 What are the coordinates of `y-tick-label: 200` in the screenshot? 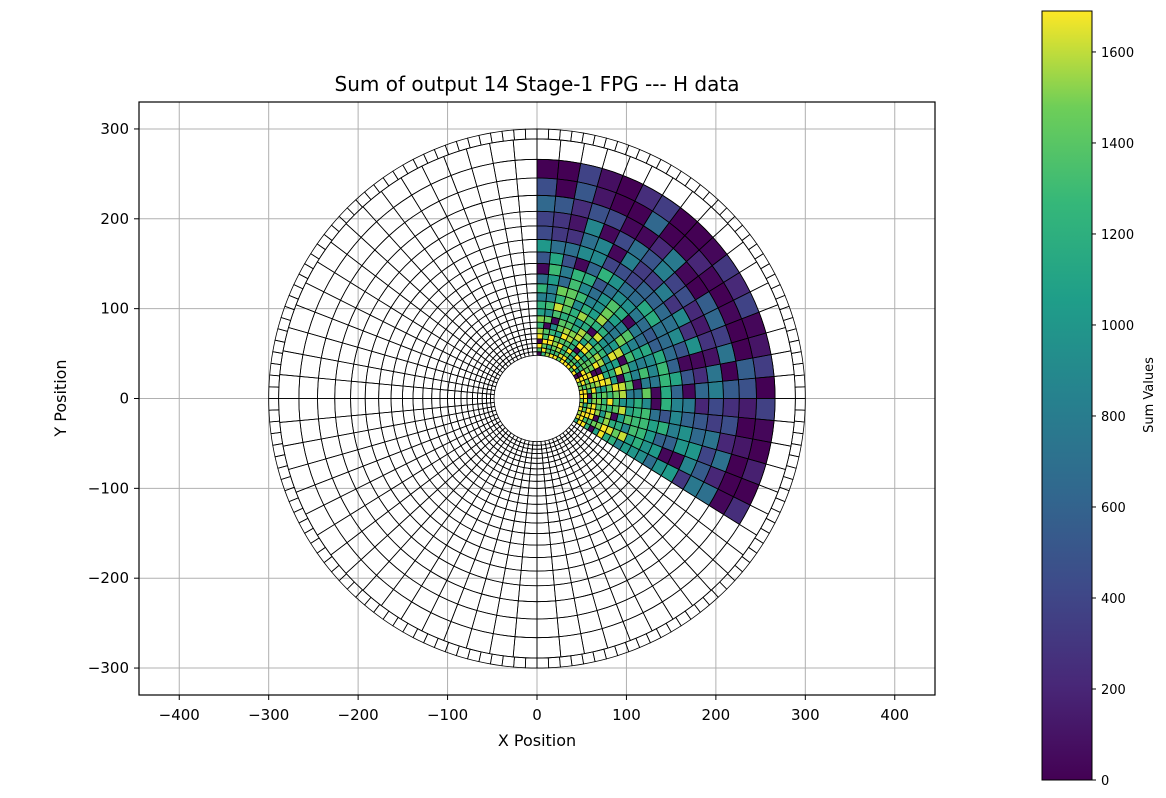 It's located at (114, 219).